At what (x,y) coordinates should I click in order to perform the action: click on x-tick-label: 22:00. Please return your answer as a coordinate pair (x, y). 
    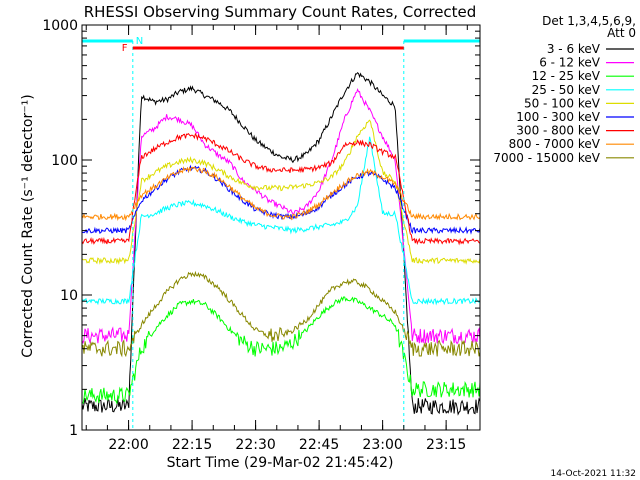
    Looking at the image, I should click on (128, 445).